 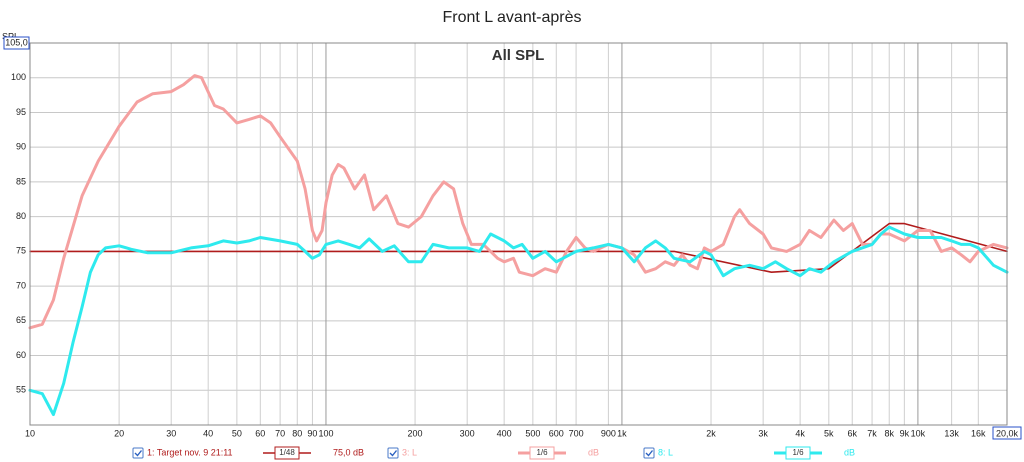 What do you see at coordinates (800, 433) in the screenshot?
I see `x-tick-label: 4k` at bounding box center [800, 433].